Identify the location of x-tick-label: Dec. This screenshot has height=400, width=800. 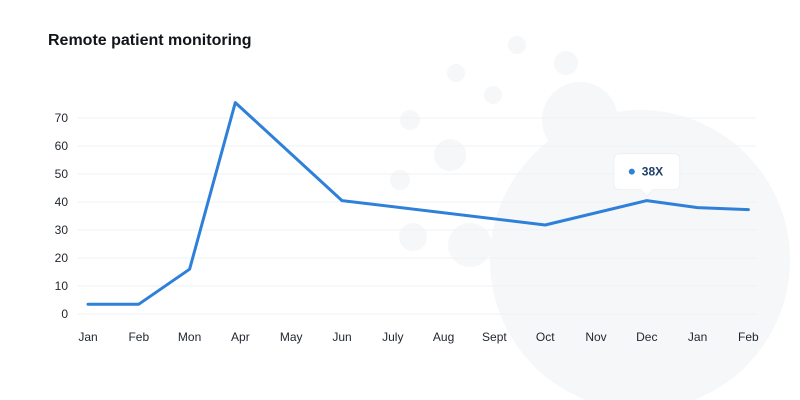
(646, 337).